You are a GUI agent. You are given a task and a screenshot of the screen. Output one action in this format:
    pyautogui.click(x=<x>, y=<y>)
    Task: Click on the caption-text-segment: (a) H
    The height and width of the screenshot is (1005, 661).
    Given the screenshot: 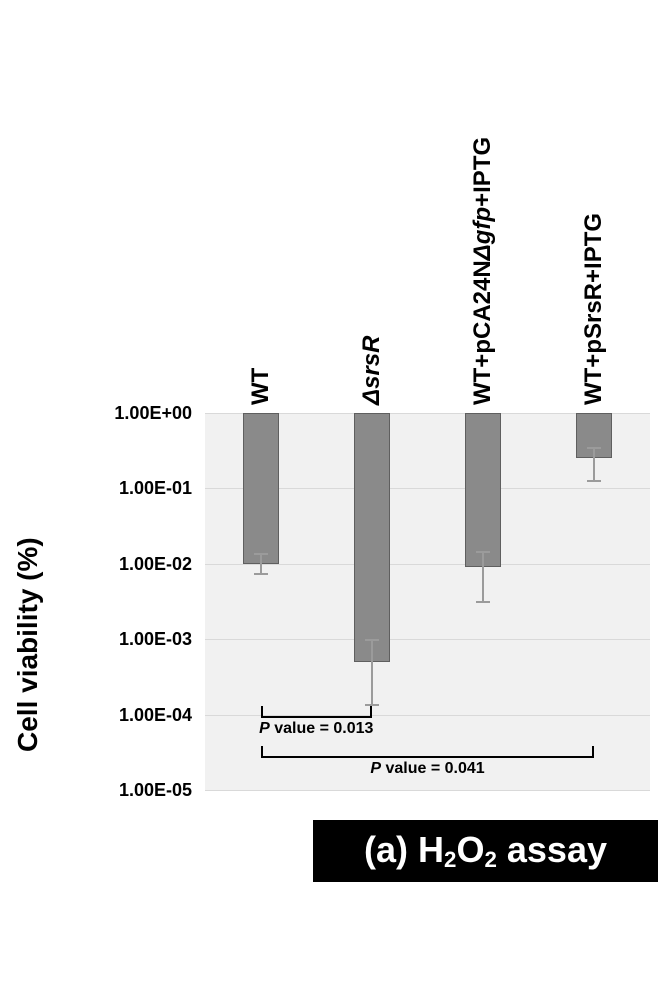 What is the action you would take?
    pyautogui.click(x=404, y=850)
    